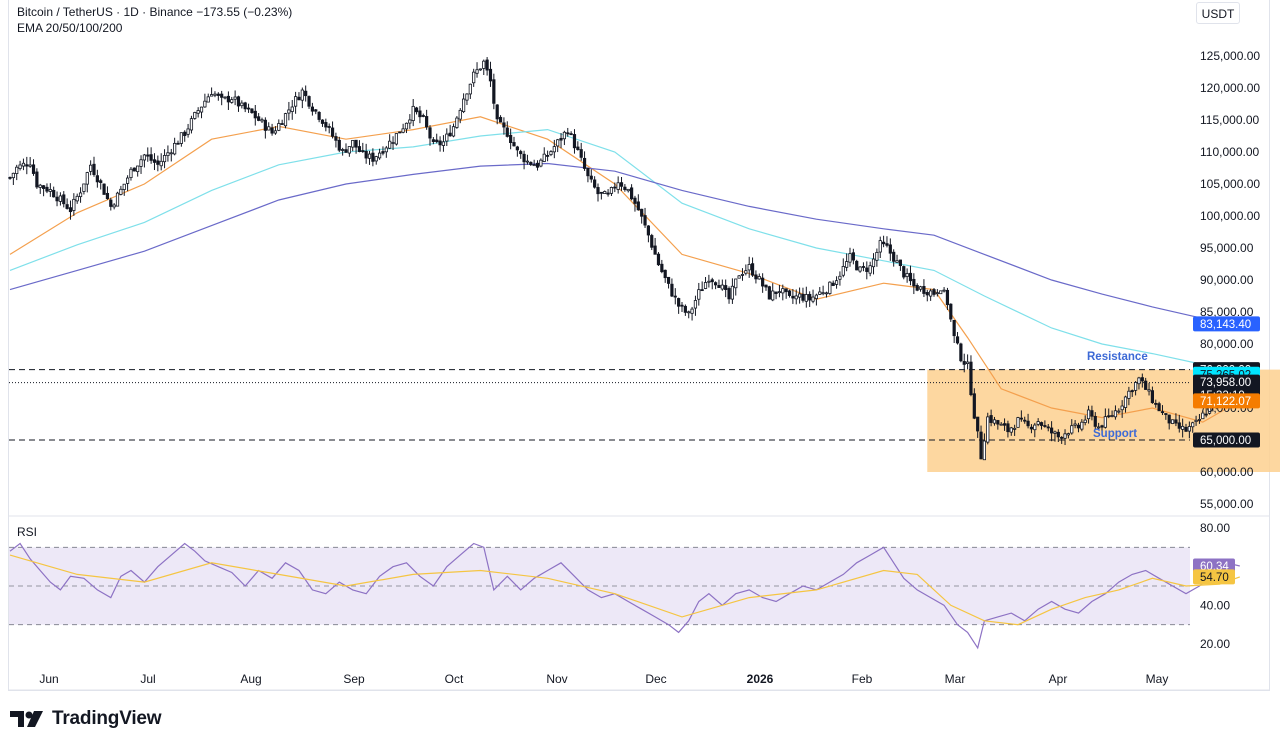 This screenshot has height=747, width=1280. What do you see at coordinates (86, 719) in the screenshot?
I see `tradingview-logo: TradingView` at bounding box center [86, 719].